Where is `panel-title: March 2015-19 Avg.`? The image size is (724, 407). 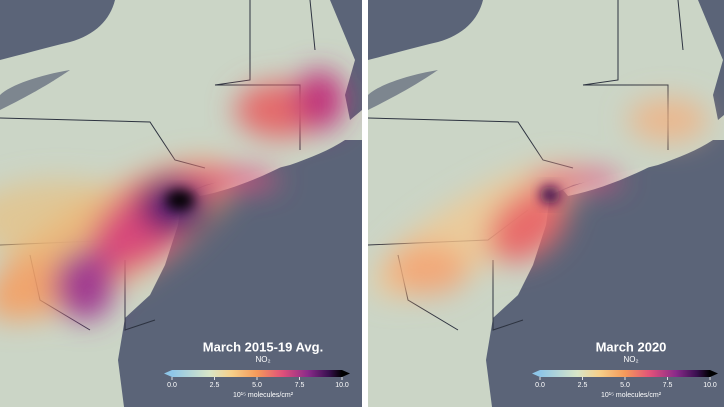 panel-title: March 2015-19 Avg. is located at coordinates (263, 346).